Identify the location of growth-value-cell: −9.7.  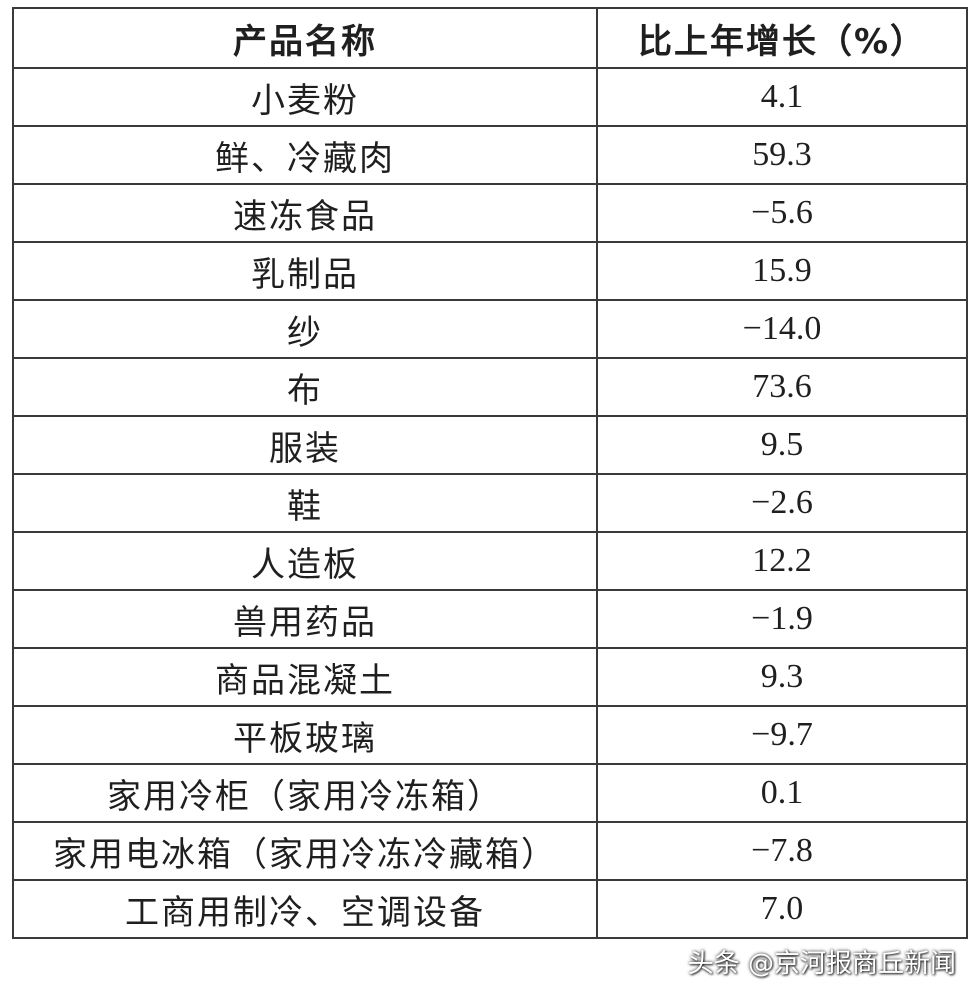
(782, 735).